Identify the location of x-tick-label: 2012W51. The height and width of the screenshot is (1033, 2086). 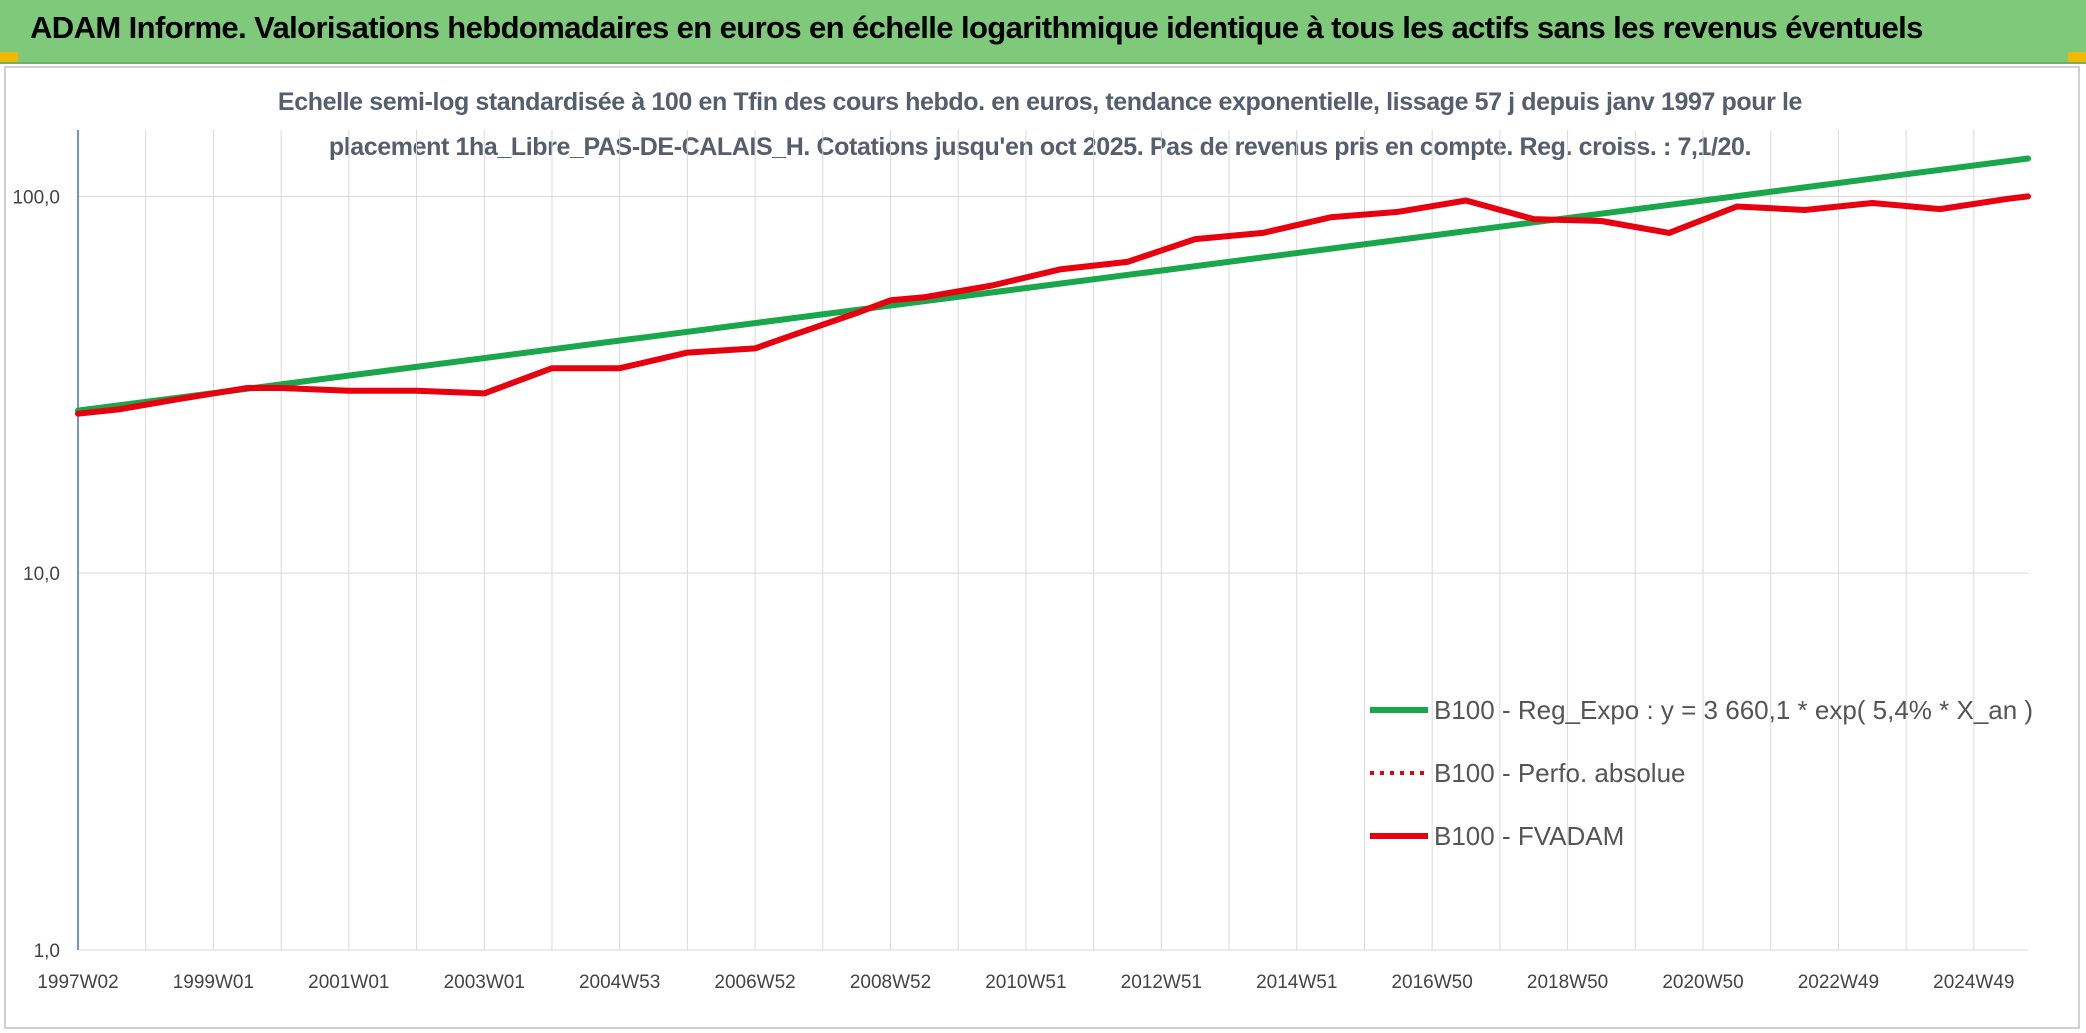
(1161, 982).